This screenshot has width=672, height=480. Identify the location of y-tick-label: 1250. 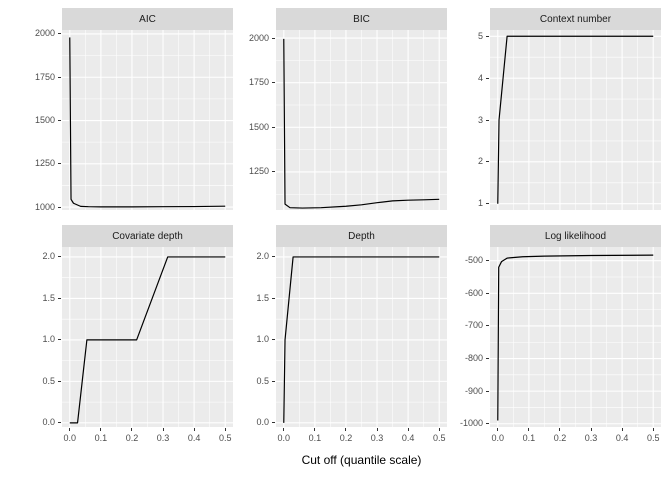
(44, 163).